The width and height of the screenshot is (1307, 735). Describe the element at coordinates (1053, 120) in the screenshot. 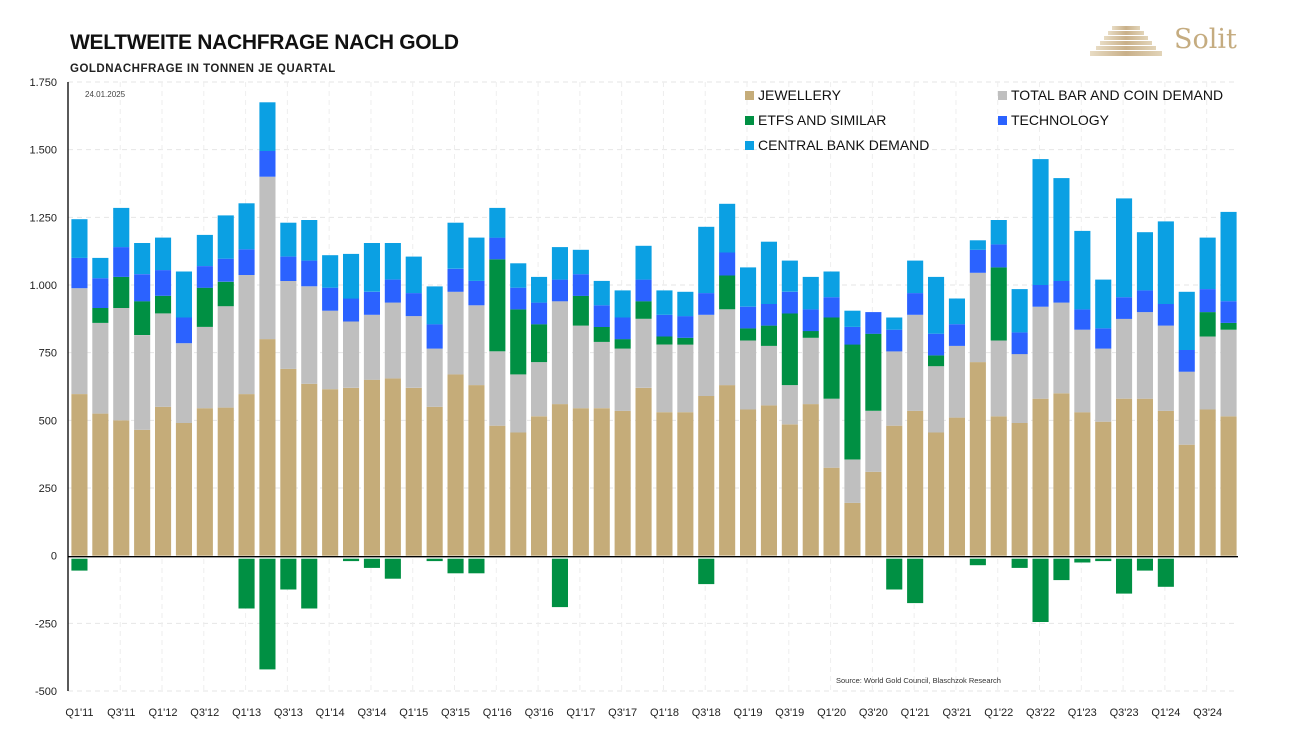

I see `legend-item-technology: TECHNOLOGY` at that location.